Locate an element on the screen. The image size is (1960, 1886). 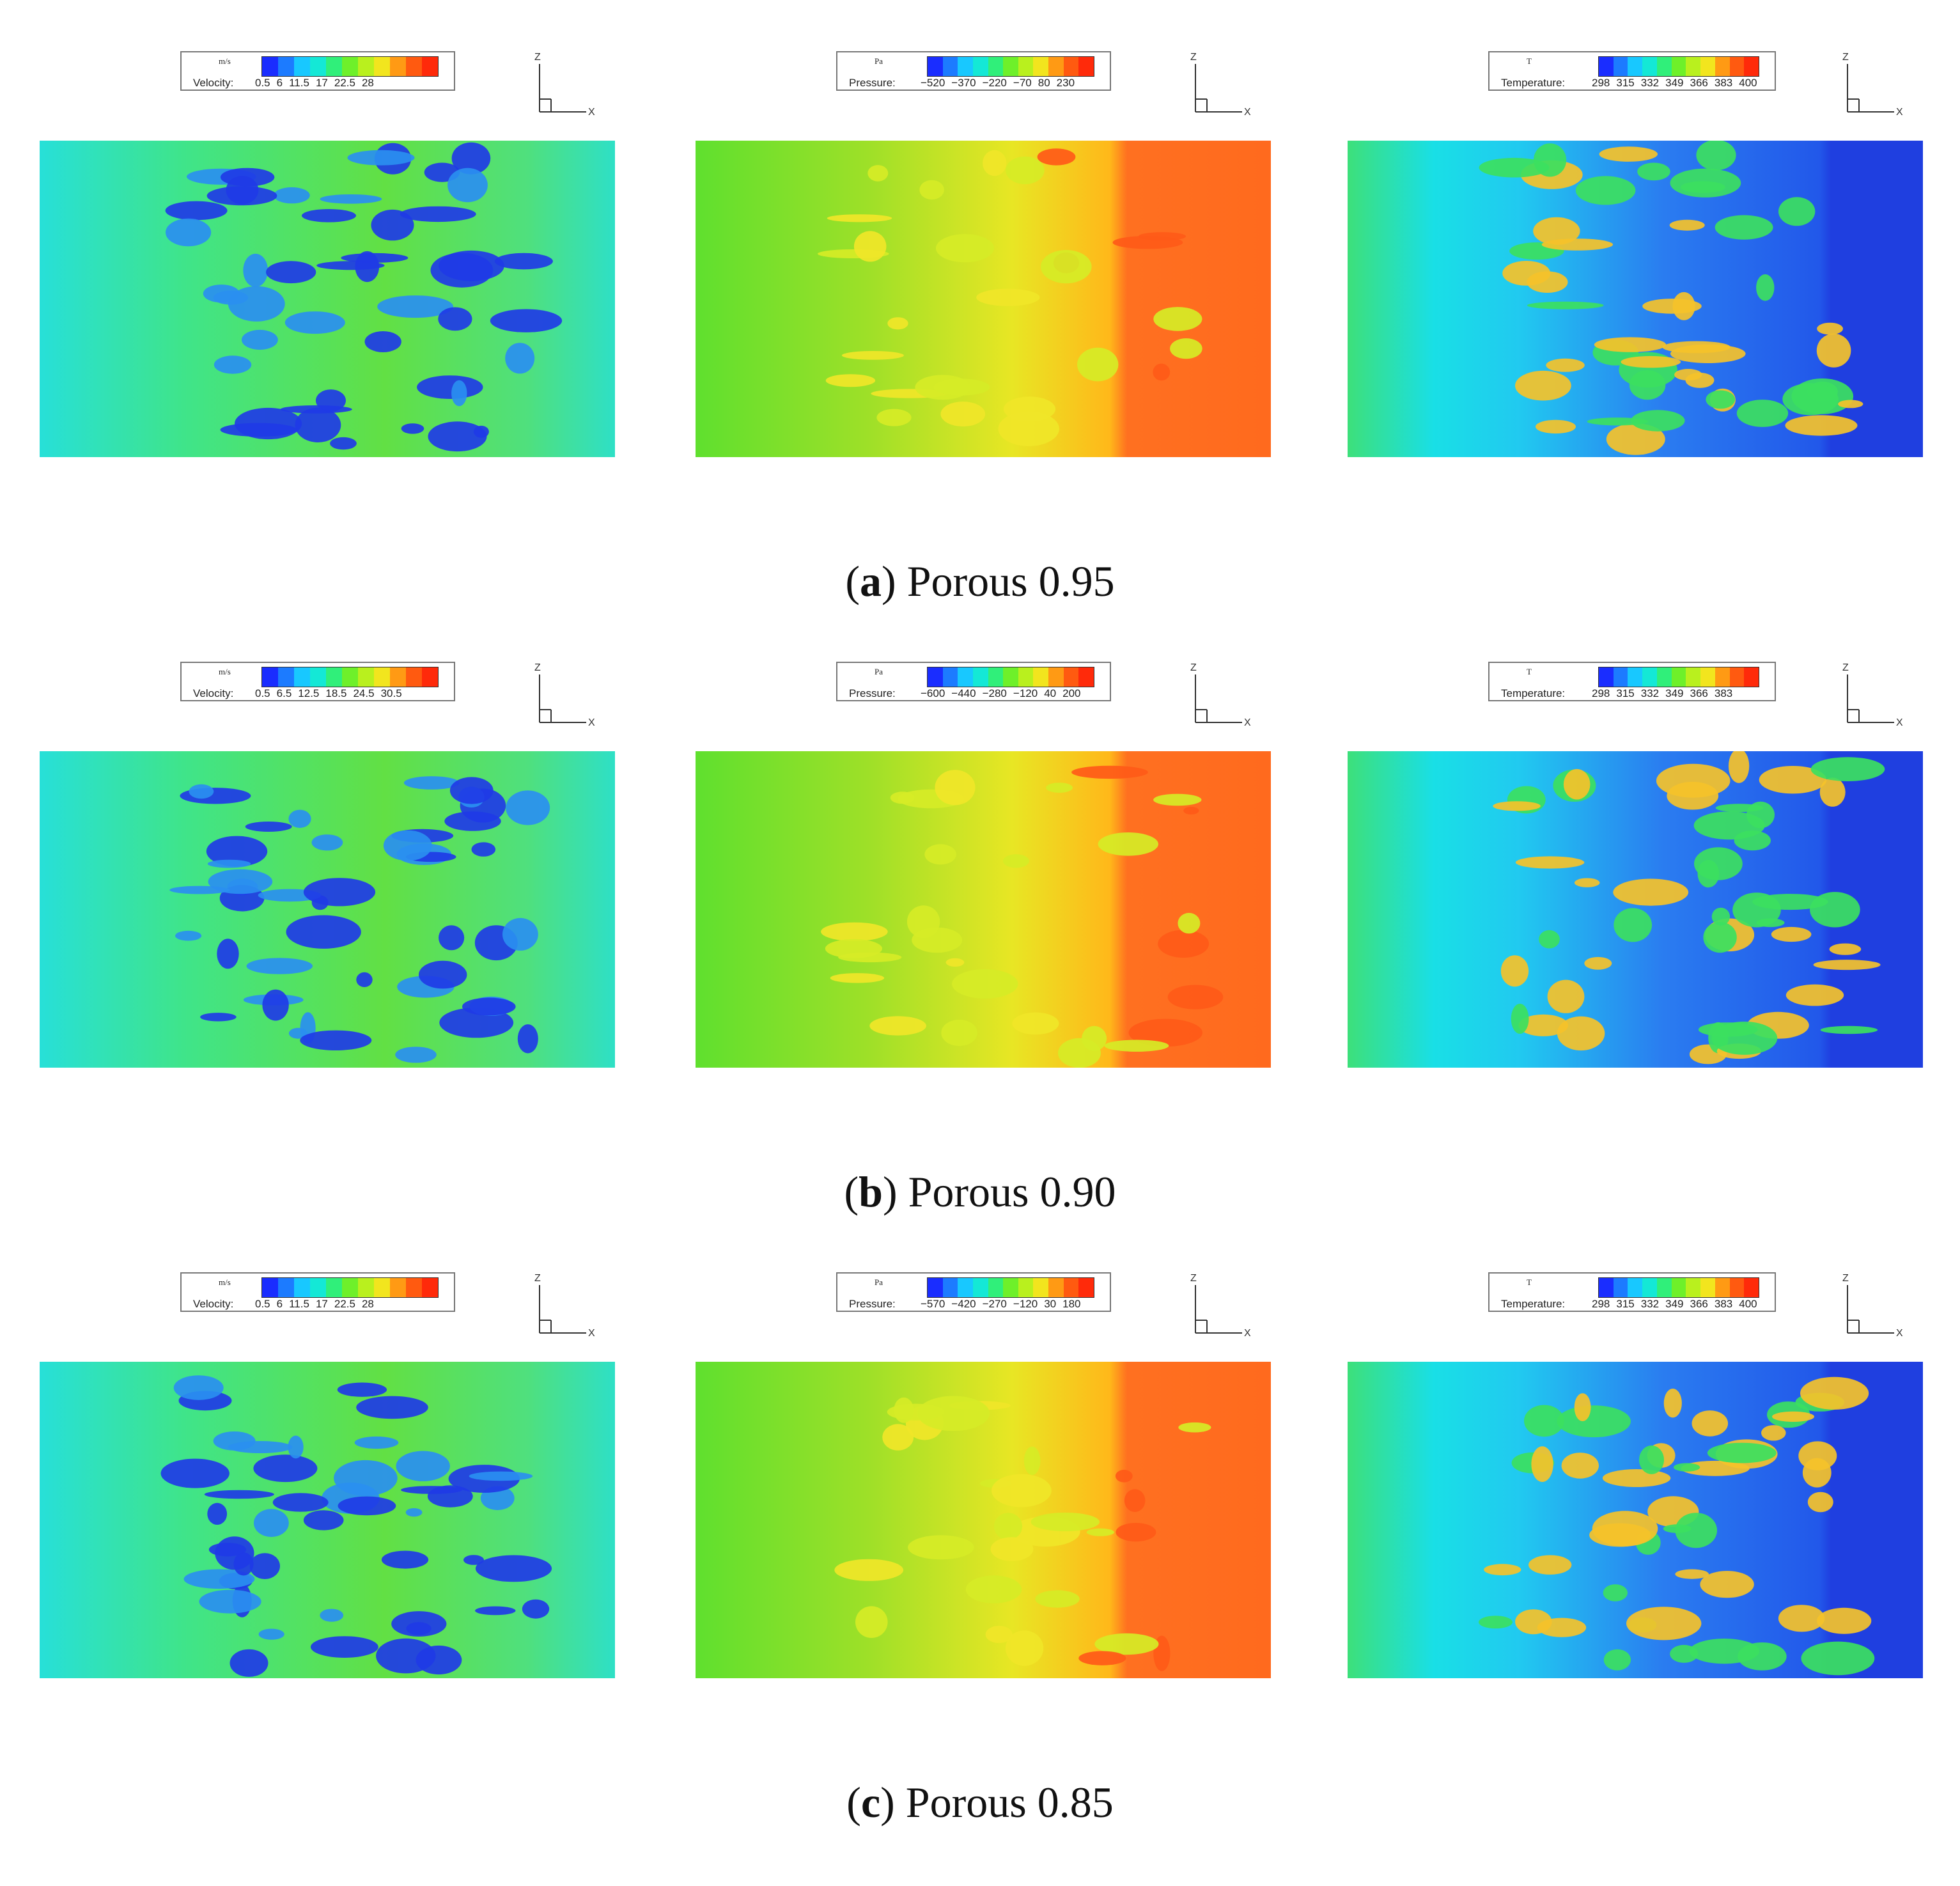
legend-tick: −70 is located at coordinates (1022, 83).